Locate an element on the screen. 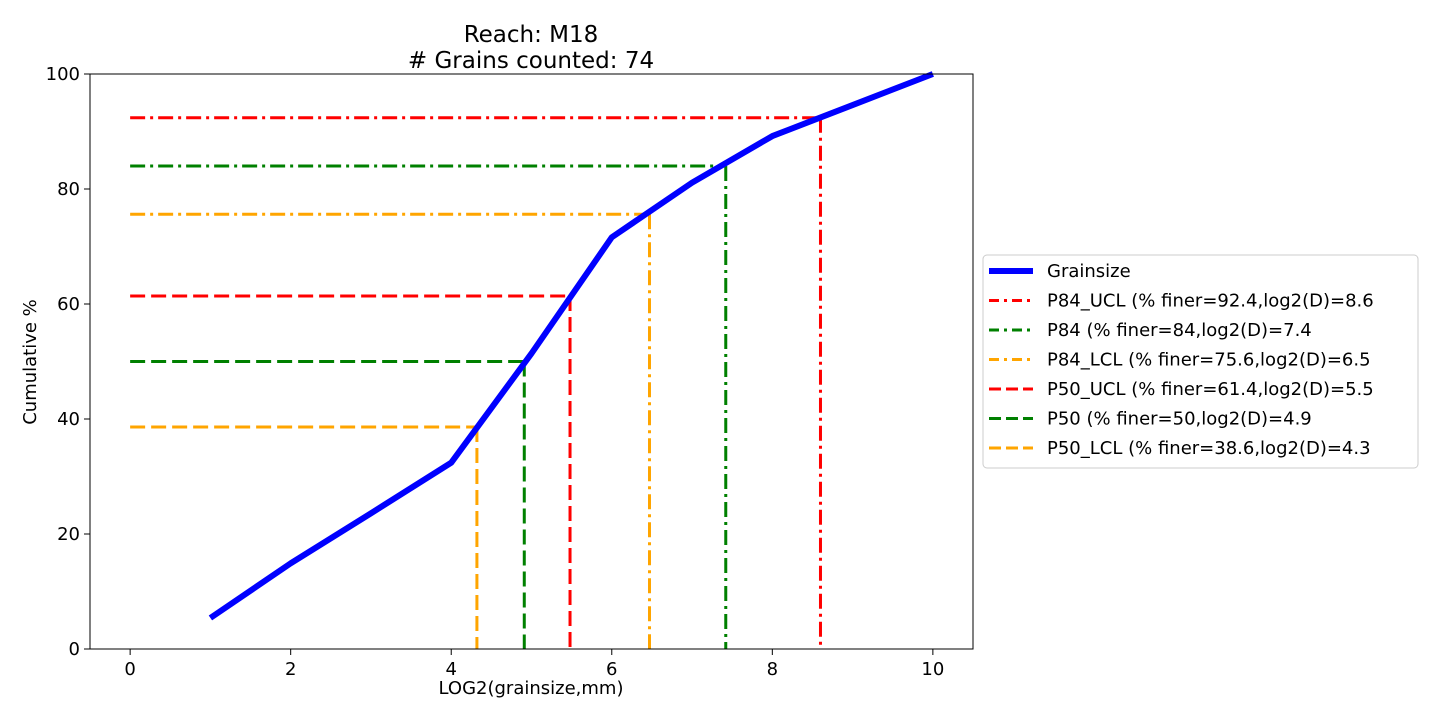  x-tick-label: 8 is located at coordinates (772, 669).